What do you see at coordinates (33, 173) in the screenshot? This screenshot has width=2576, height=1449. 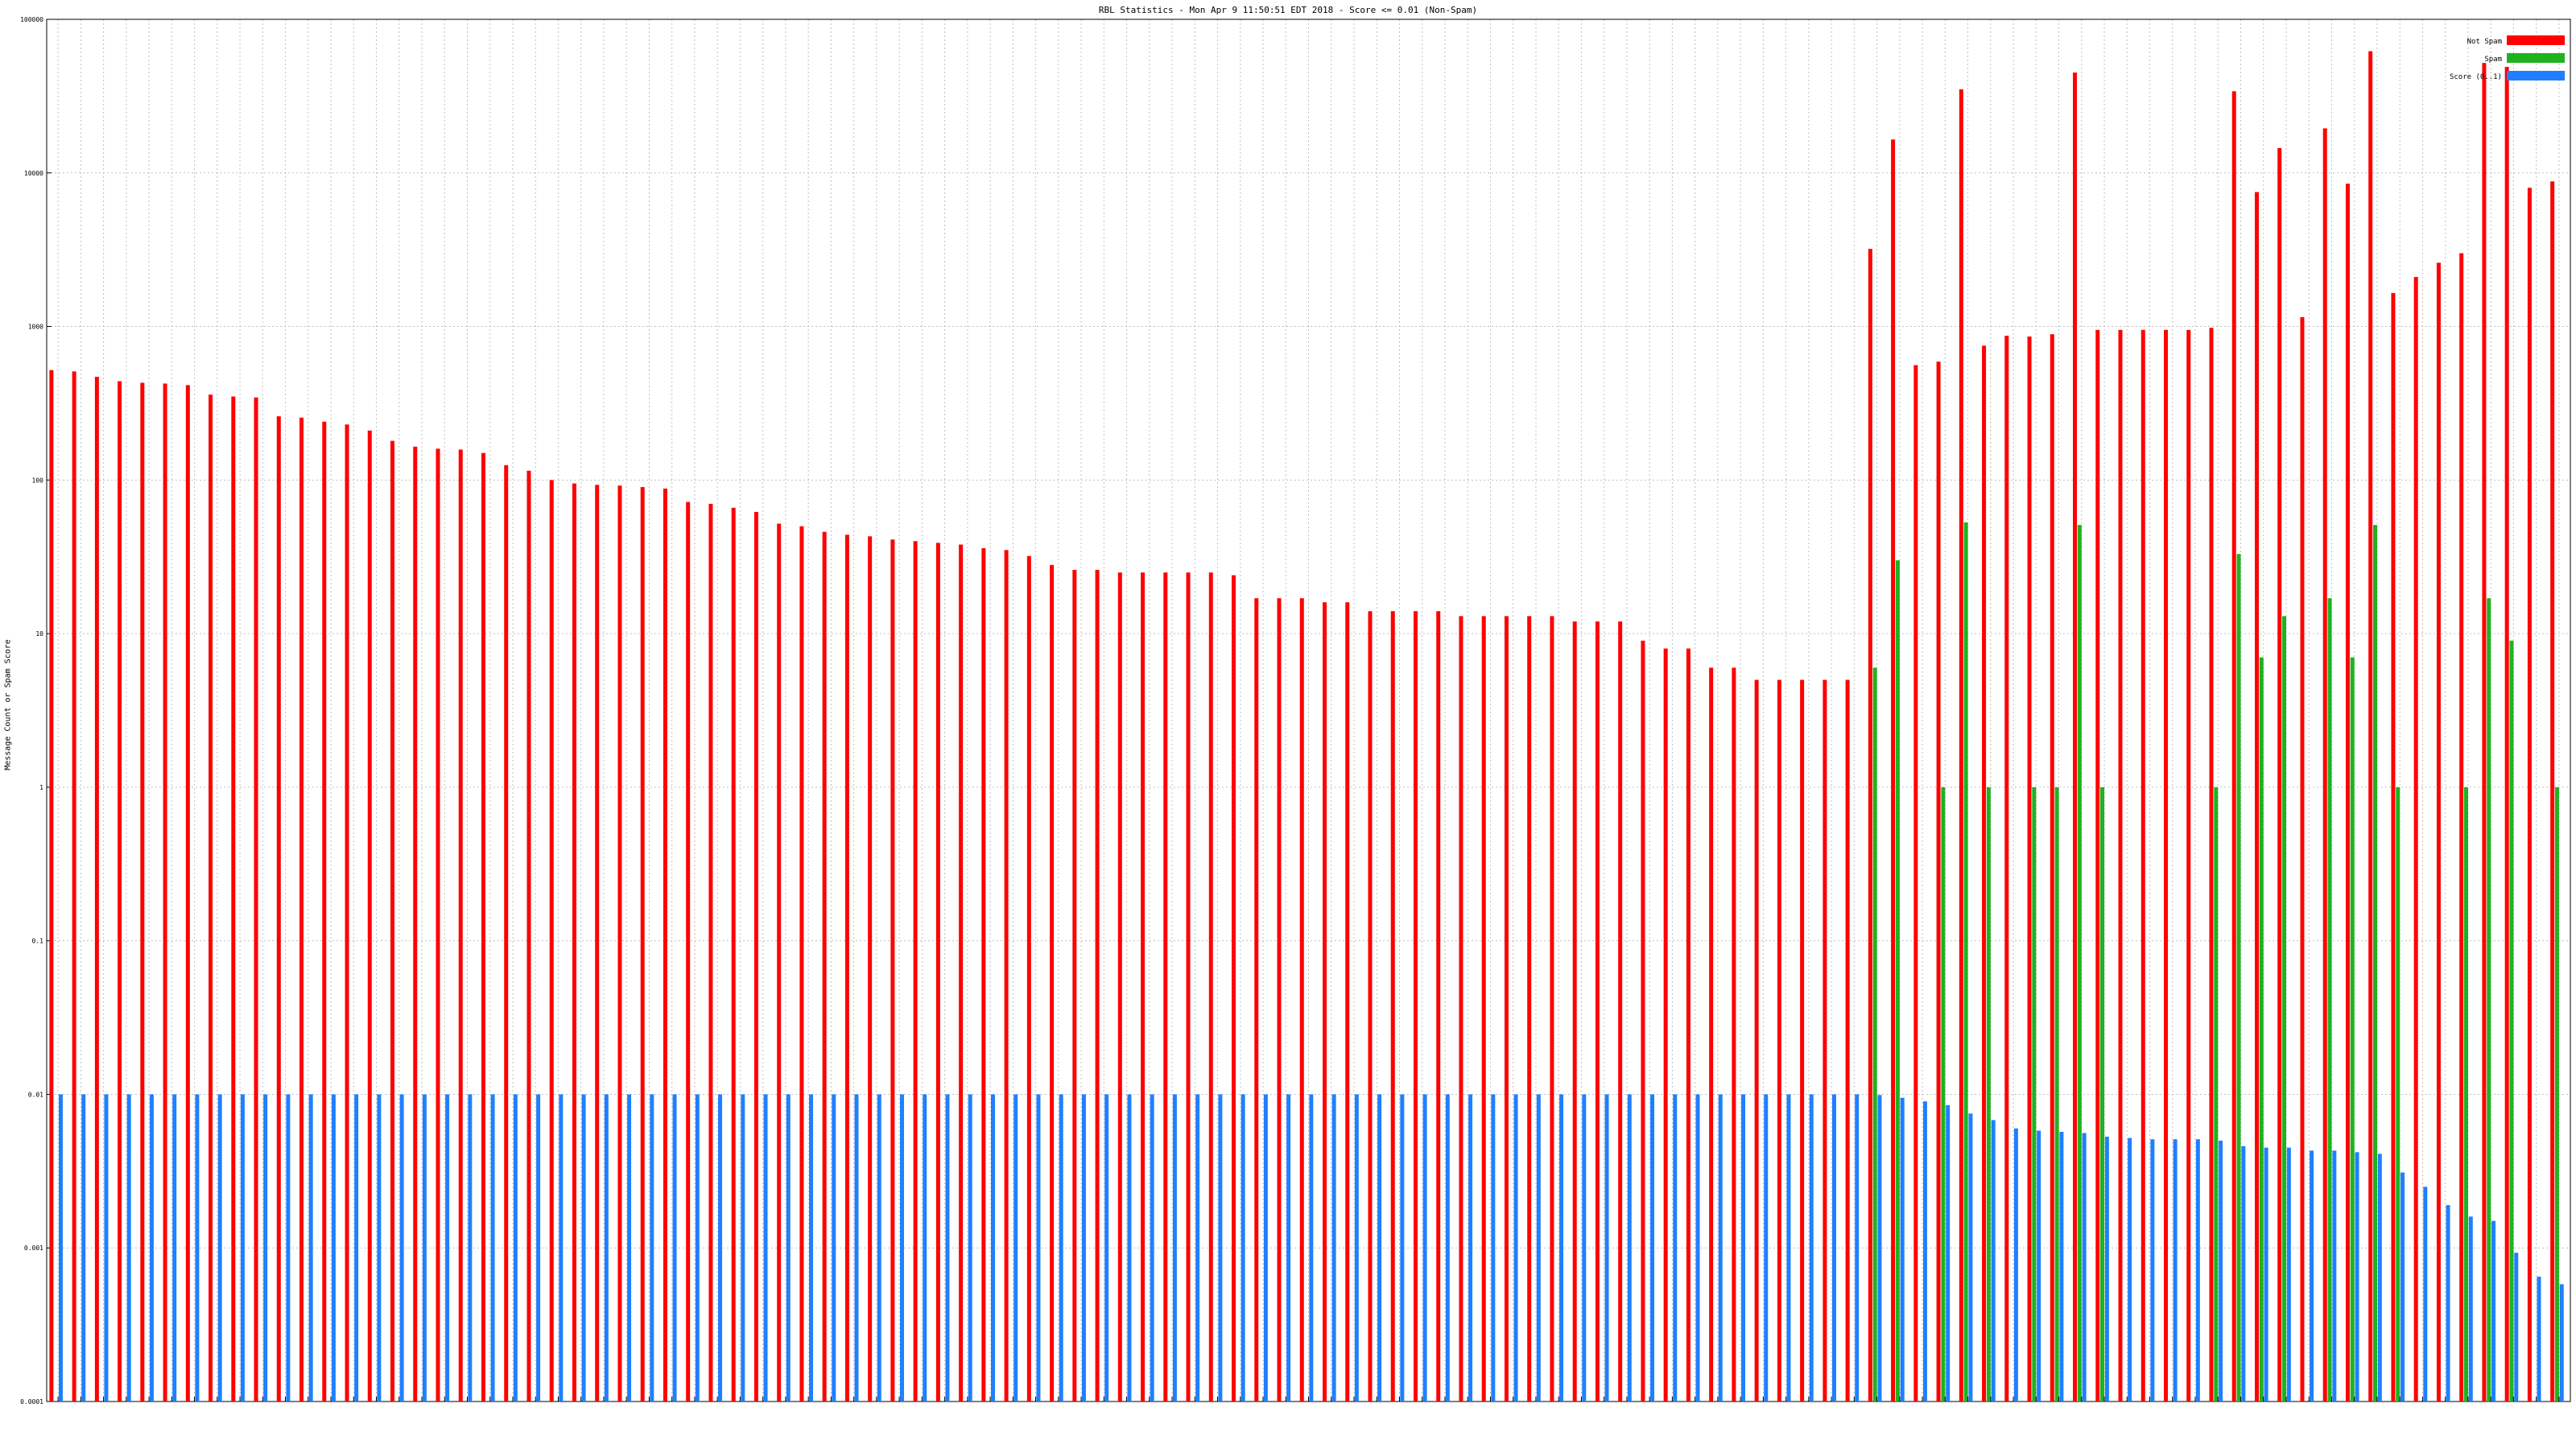 I see `y-tick-label: 10000` at bounding box center [33, 173].